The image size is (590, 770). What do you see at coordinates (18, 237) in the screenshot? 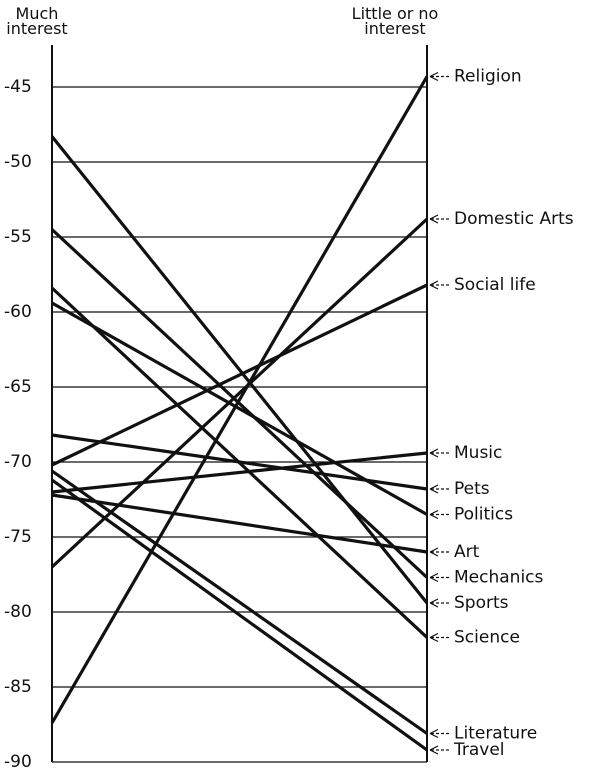
I see `y-tick-label: -55` at bounding box center [18, 237].